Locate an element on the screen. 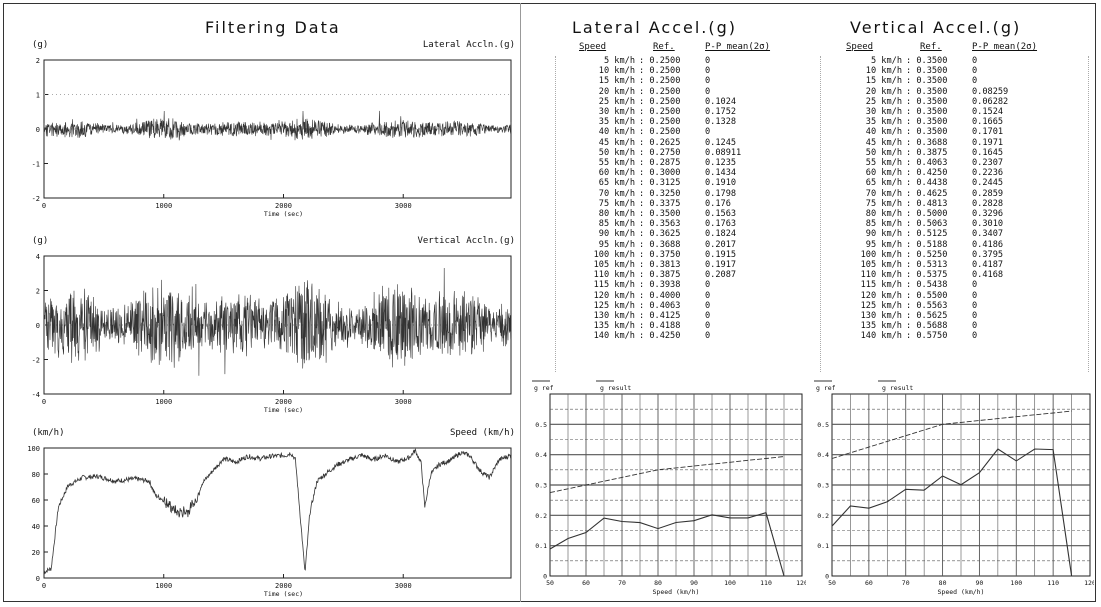  y-tick-label: 2 is located at coordinates (38, 292).